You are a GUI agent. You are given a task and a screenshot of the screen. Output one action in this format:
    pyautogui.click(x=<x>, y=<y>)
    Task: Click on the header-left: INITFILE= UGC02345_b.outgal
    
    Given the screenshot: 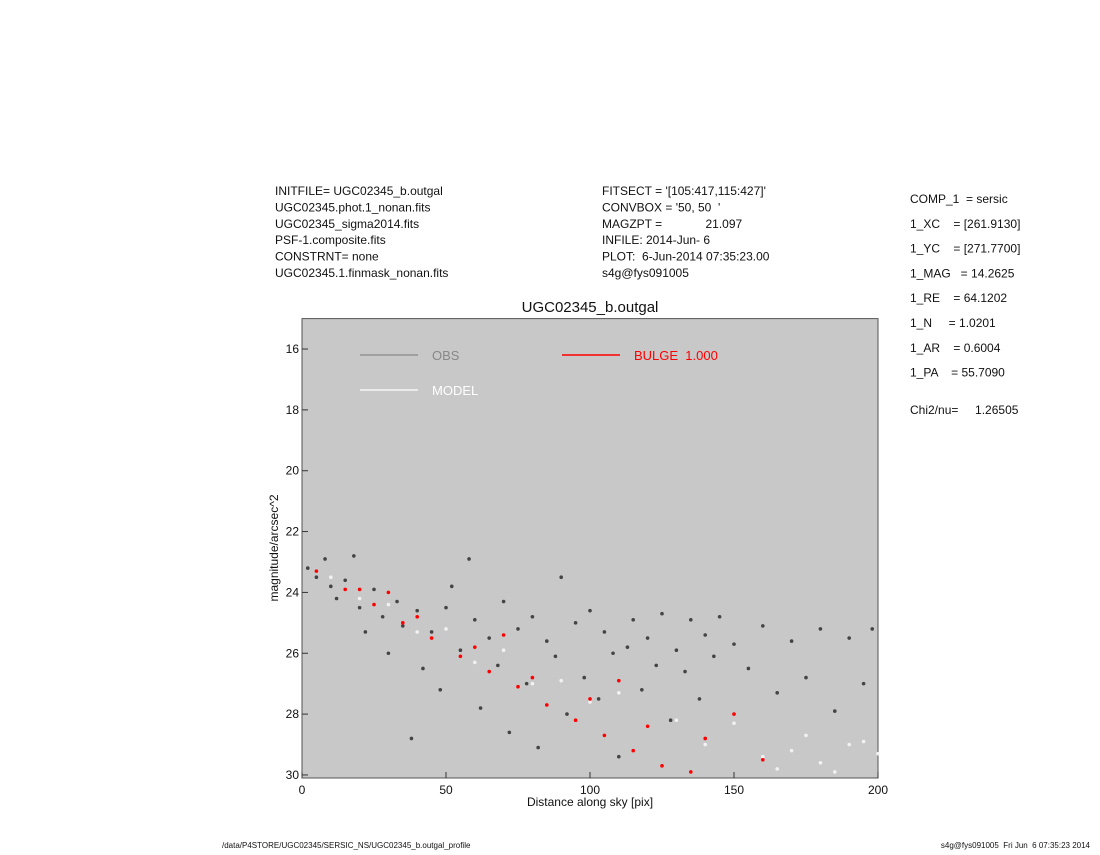 What is the action you would take?
    pyautogui.click(x=359, y=191)
    